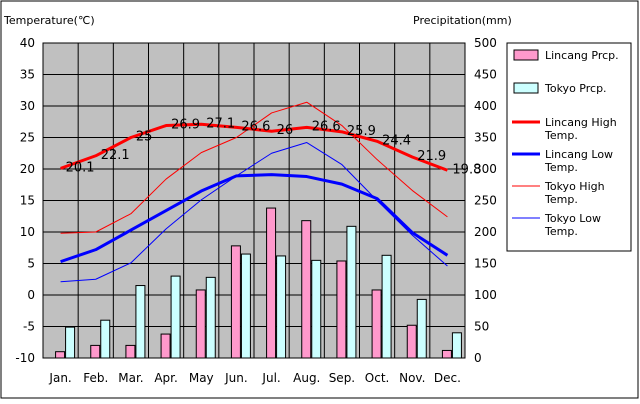 This screenshot has height=404, width=640. Describe the element at coordinates (485, 43) in the screenshot. I see `right-tick-label-10: 500` at that location.